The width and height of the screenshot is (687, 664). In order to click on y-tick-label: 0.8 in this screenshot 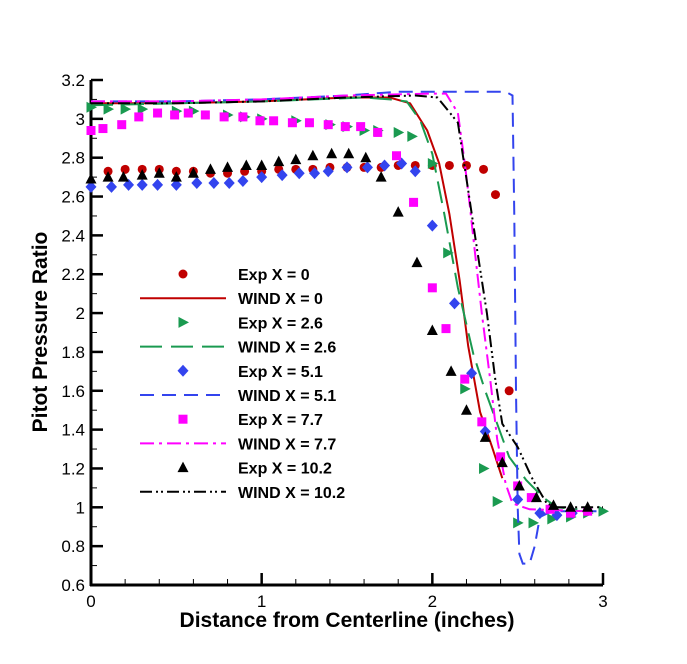, I will do `click(73, 546)`.